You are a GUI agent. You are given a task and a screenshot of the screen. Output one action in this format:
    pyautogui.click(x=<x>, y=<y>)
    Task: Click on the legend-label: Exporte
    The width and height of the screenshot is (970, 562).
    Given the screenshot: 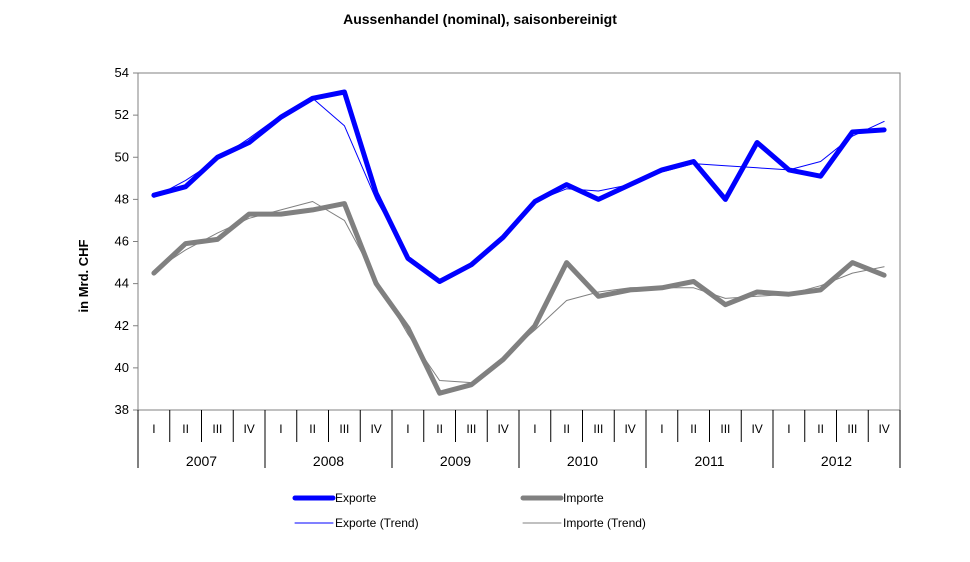 What is the action you would take?
    pyautogui.click(x=356, y=498)
    